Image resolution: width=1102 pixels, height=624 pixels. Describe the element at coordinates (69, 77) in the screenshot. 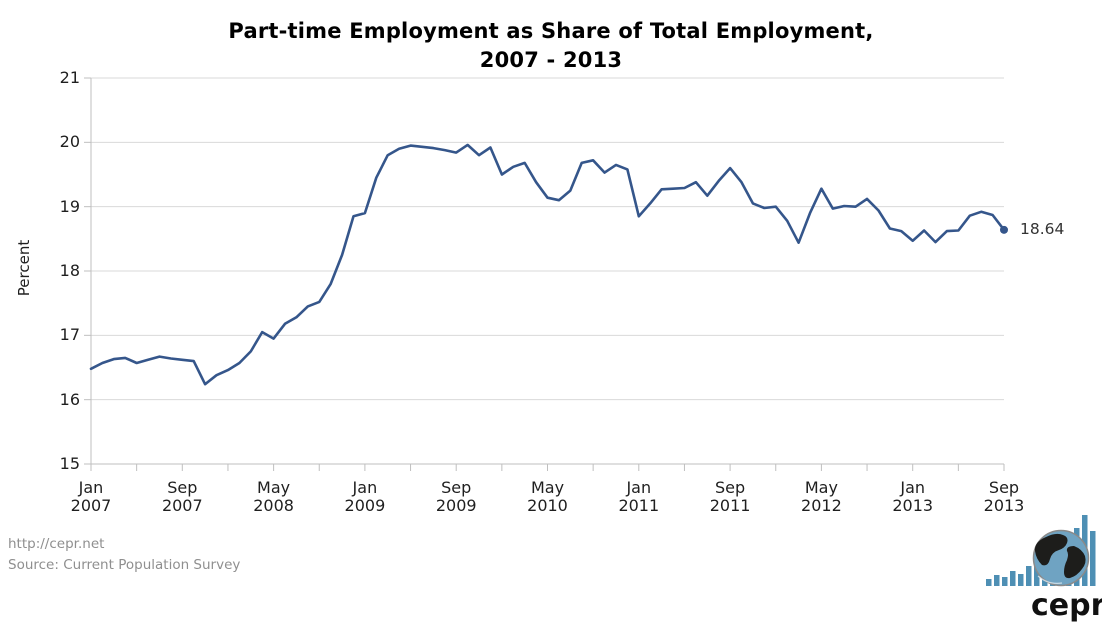

I see `y-axis-tick-label: 21` at that location.